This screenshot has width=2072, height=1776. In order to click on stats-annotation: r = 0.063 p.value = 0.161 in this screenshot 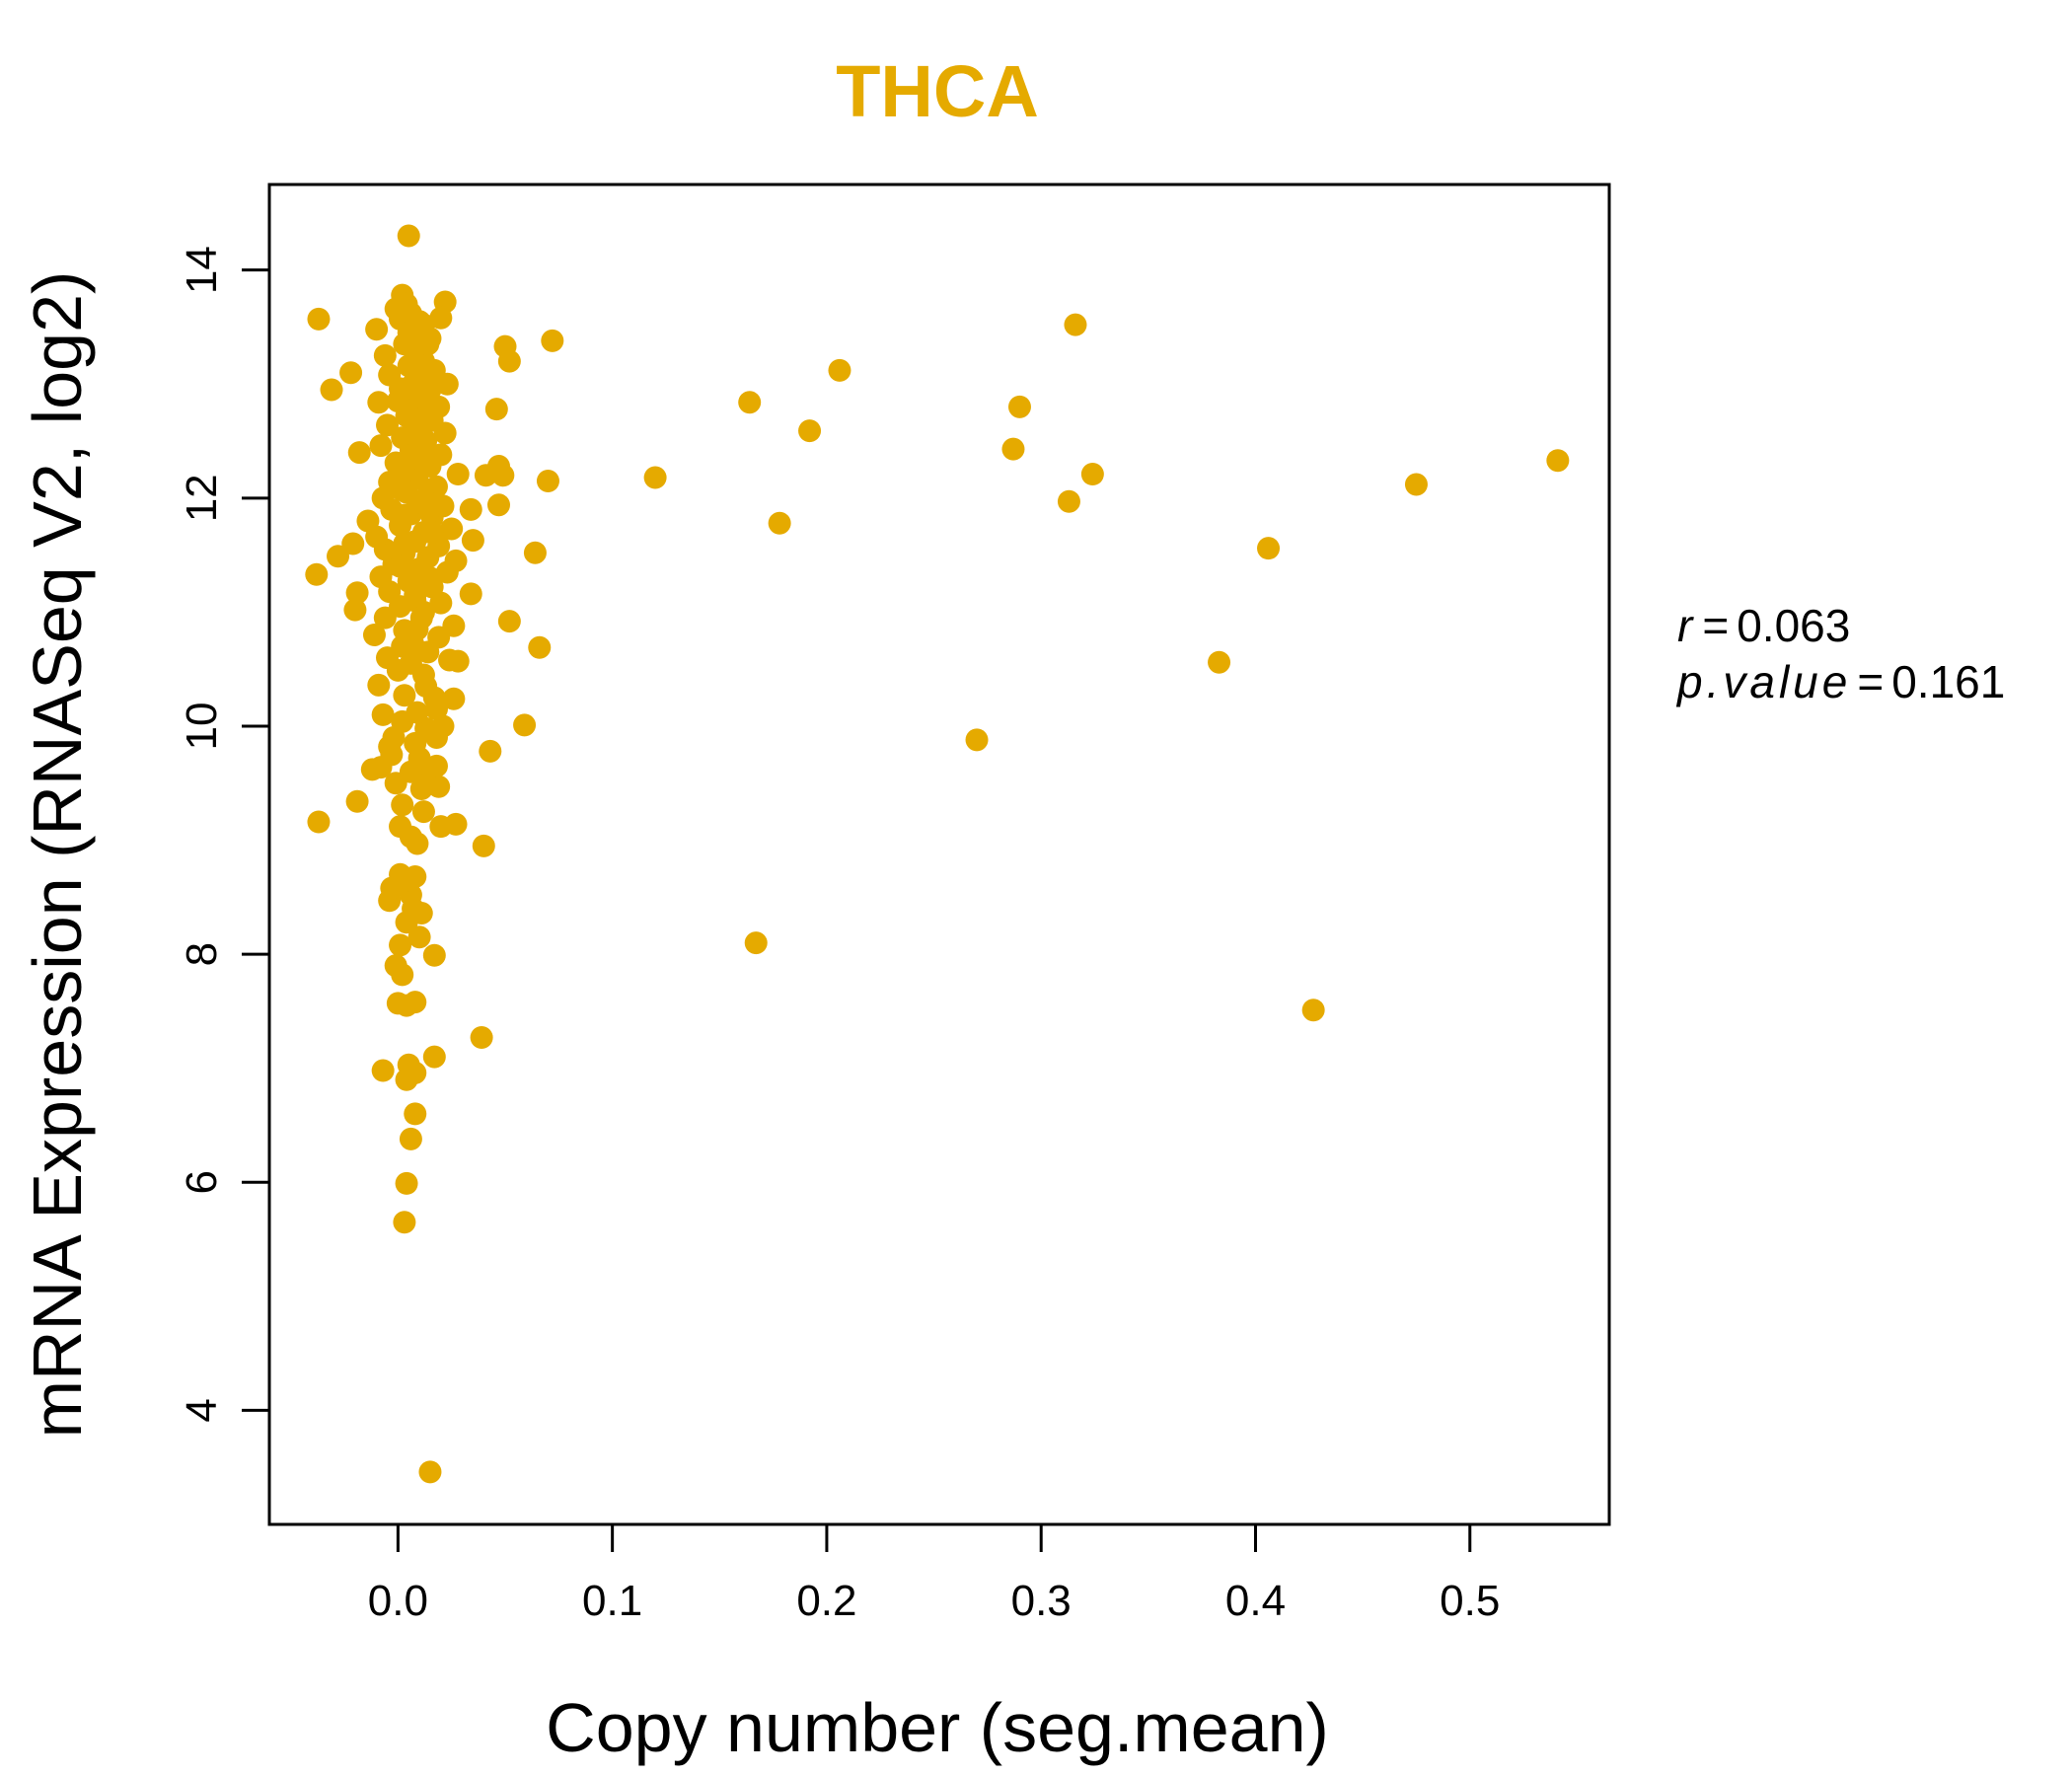, I will do `click(1840, 654)`.